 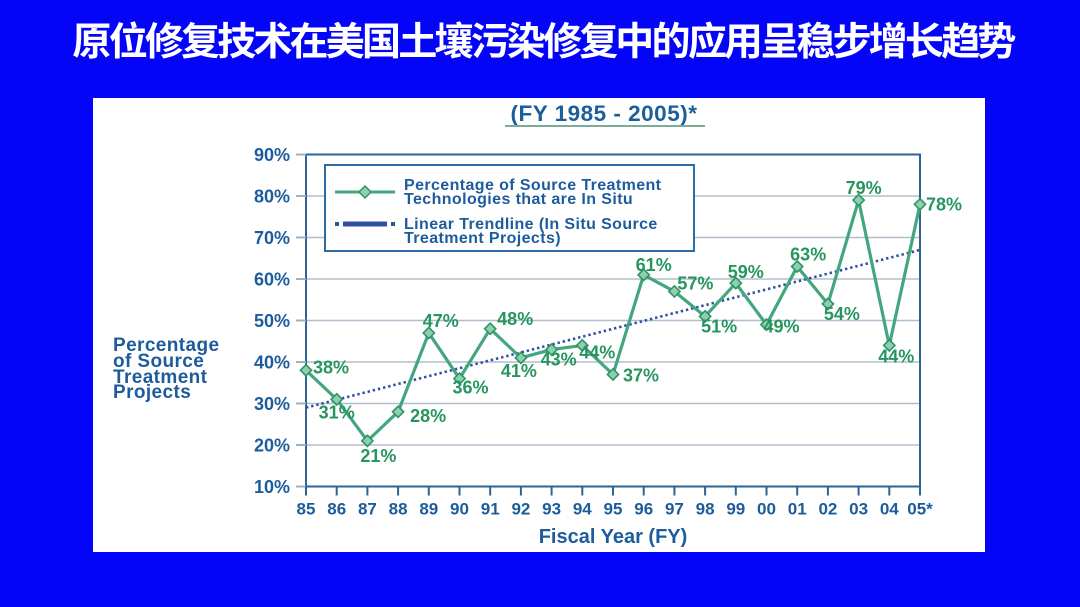 What do you see at coordinates (272, 404) in the screenshot?
I see `y-tick-label: 30%` at bounding box center [272, 404].